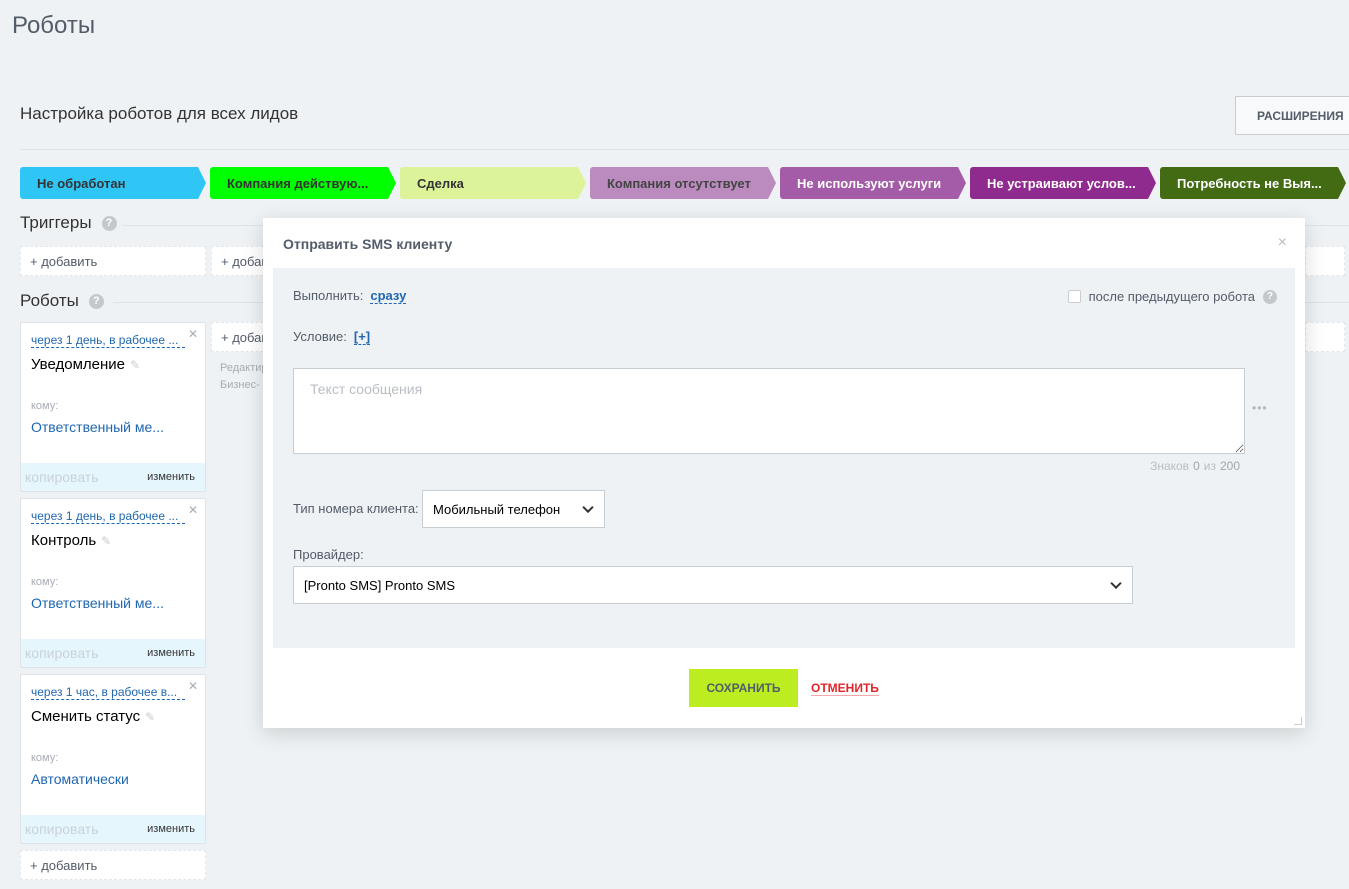 Image resolution: width=1349 pixels, height=889 pixels. I want to click on stage-5: Не используют услуги, so click(873, 183).